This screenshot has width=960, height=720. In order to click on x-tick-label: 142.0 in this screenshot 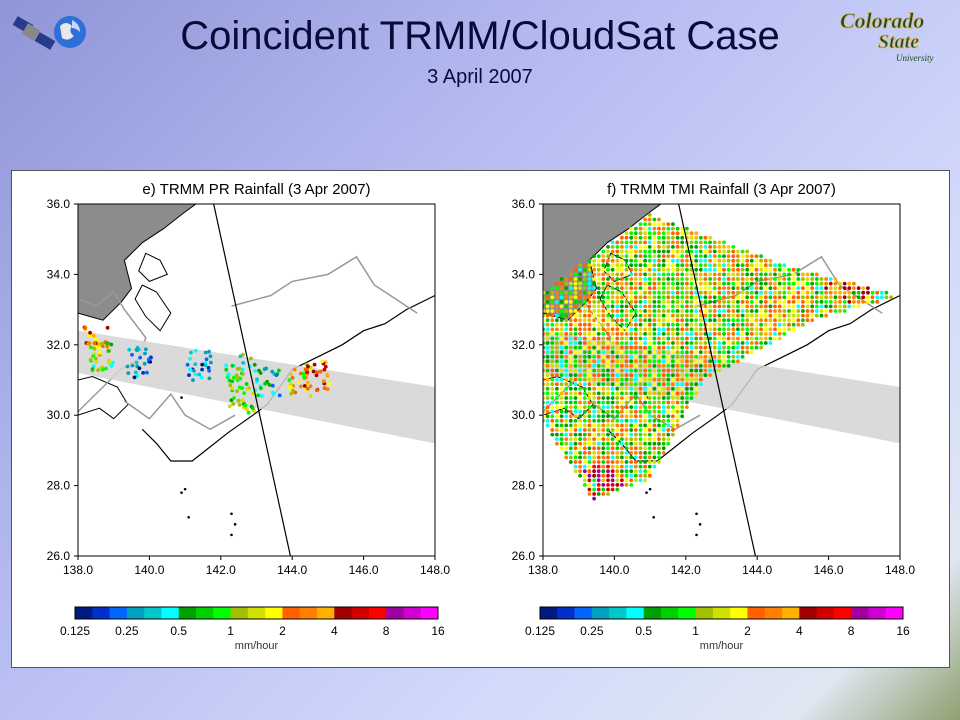, I will do `click(221, 570)`.